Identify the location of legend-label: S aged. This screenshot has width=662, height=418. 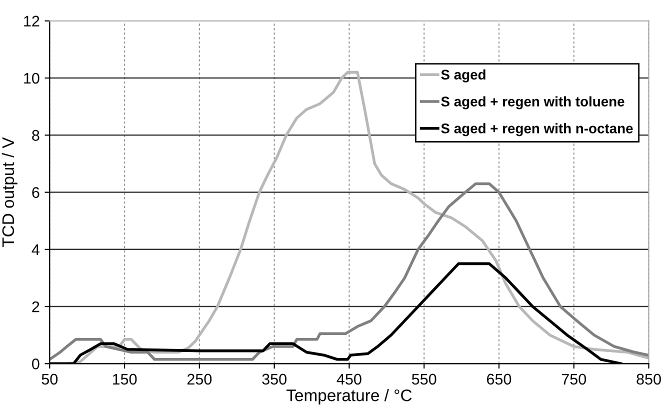
(463, 75).